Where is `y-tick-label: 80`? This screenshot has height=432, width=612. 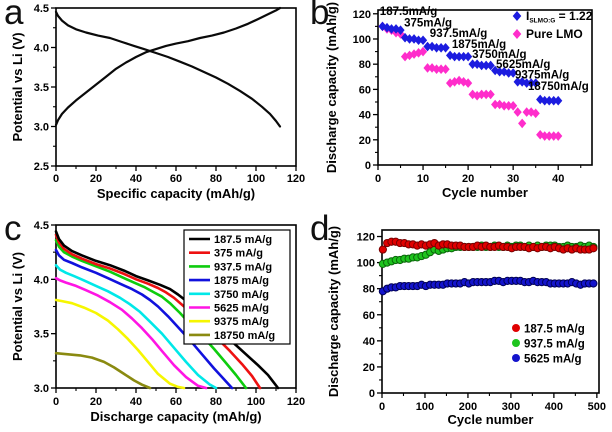
y-tick-label: 80 is located at coordinates (365, 65).